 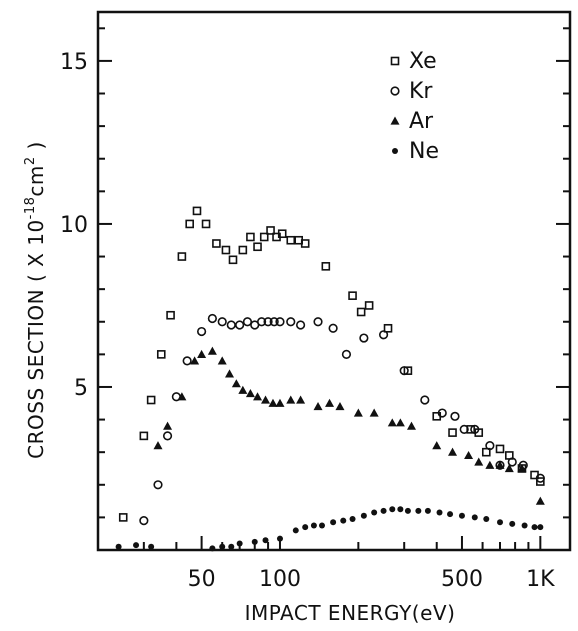 I want to click on y-tick-label: 15, so click(x=74, y=62).